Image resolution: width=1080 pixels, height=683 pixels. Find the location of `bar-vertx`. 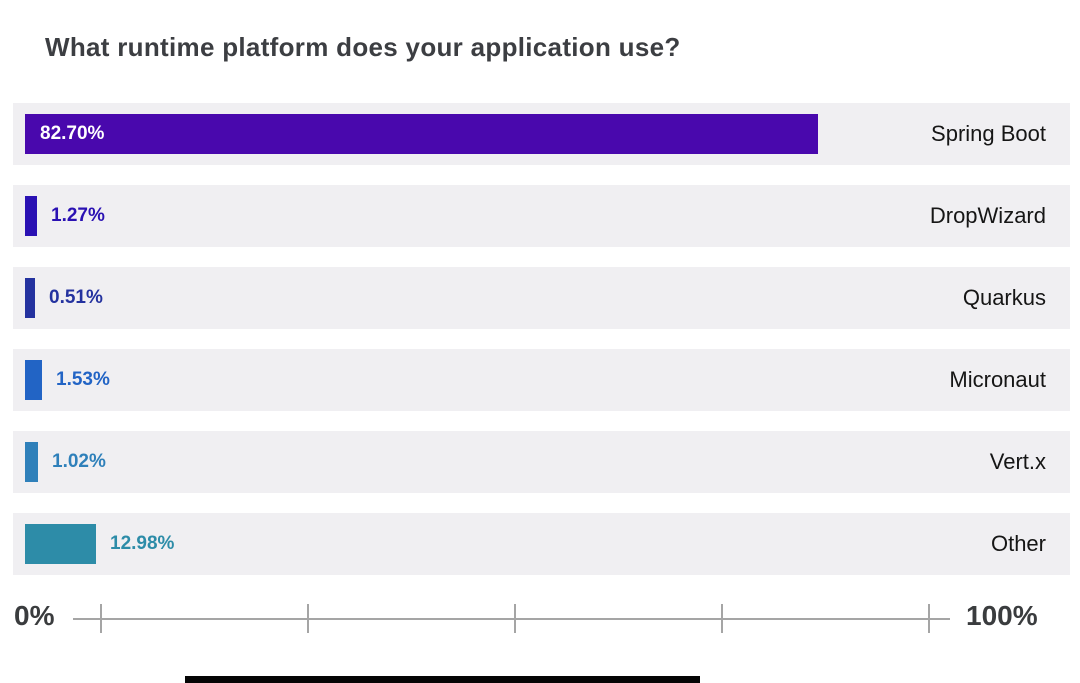

bar-vertx is located at coordinates (31, 462).